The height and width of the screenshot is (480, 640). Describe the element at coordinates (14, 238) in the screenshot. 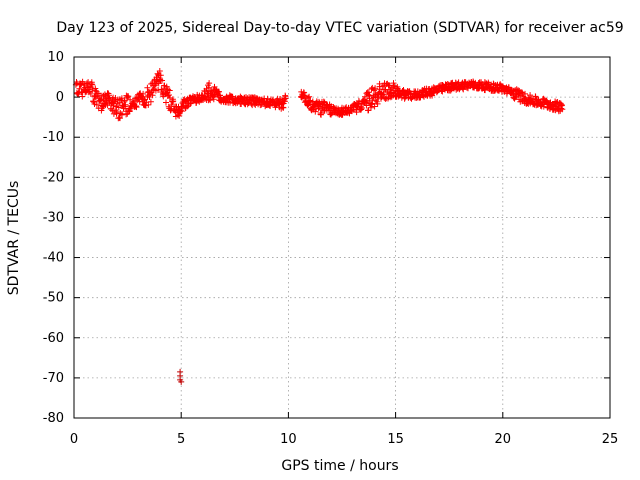

I see `y-axis-label: SDTVAR / TECUs` at that location.